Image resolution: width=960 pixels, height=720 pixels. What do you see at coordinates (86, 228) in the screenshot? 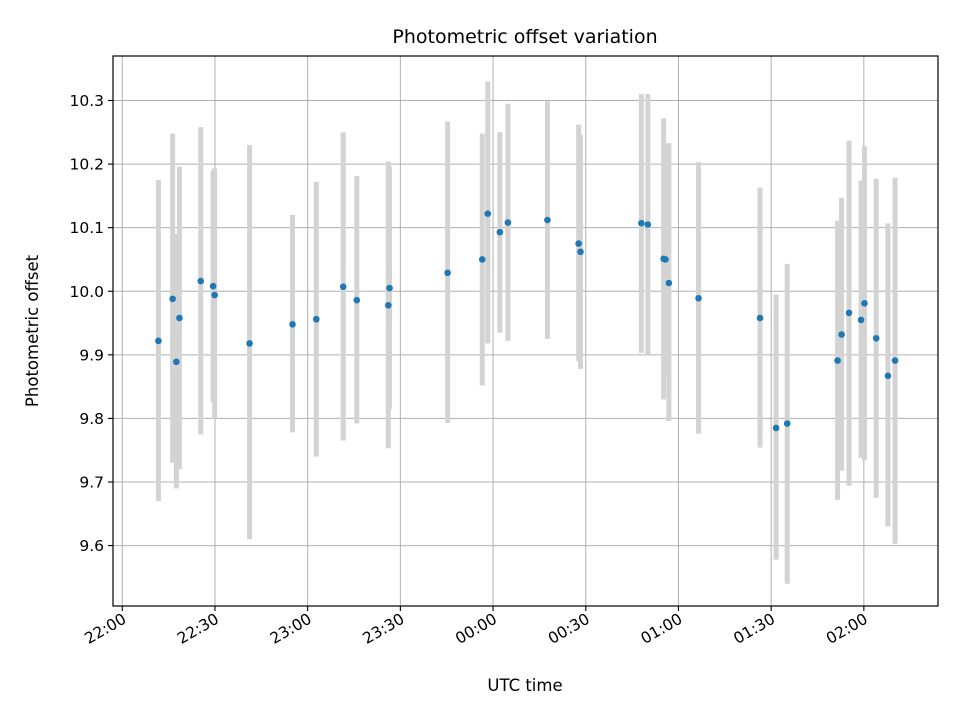
I see `y-tick-label: 10.1` at bounding box center [86, 228].